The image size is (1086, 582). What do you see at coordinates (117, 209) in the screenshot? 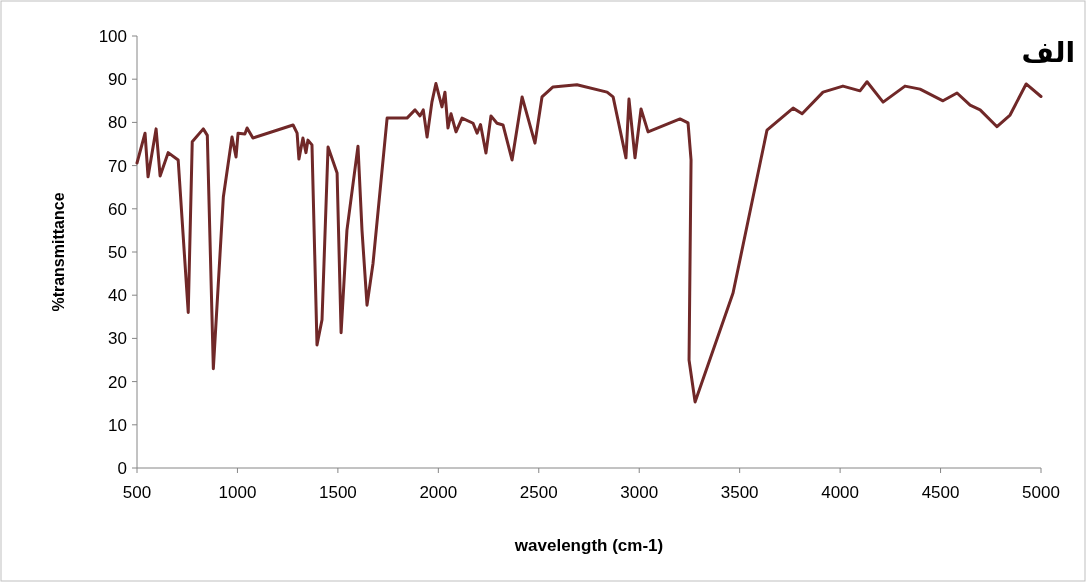
I see `y-tick-label: 60` at bounding box center [117, 209].